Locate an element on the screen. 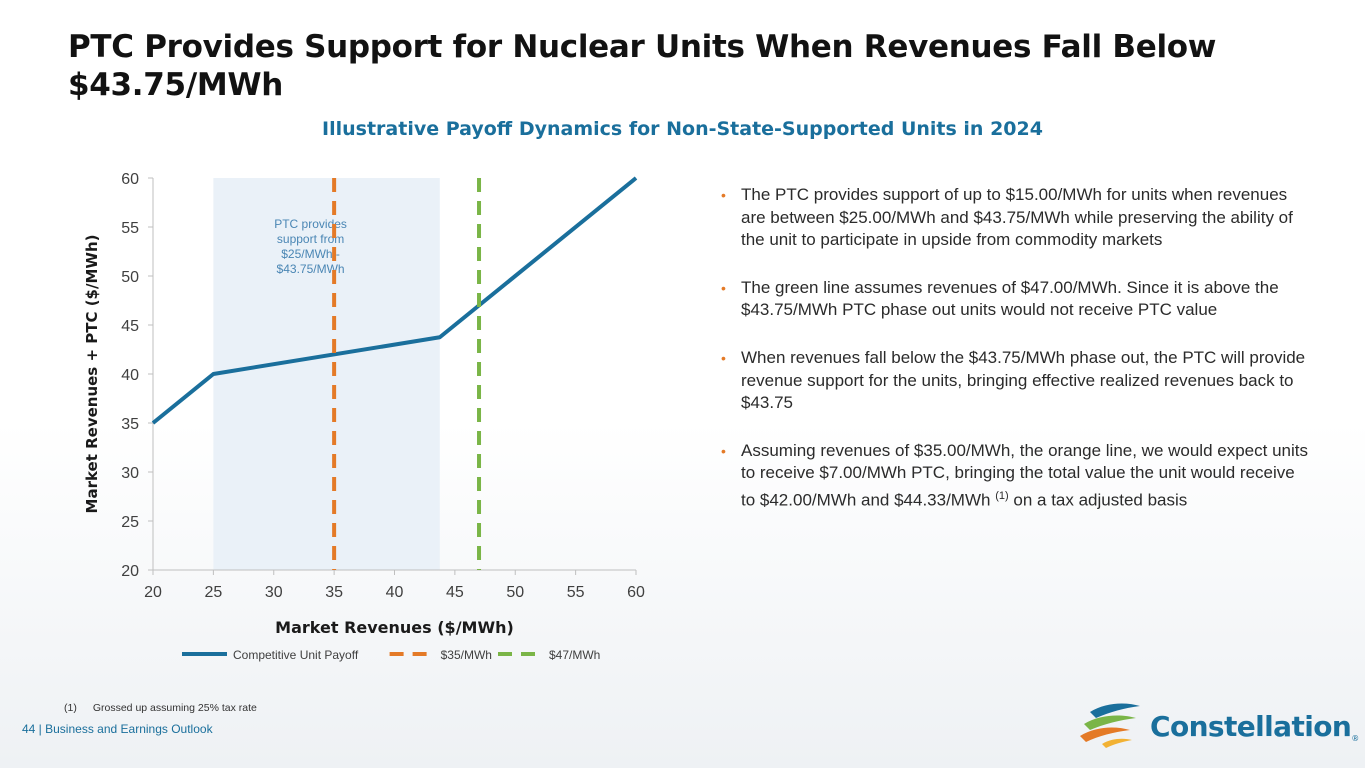 Image resolution: width=1365 pixels, height=768 pixels. y-tick-label: 55 is located at coordinates (130, 228).